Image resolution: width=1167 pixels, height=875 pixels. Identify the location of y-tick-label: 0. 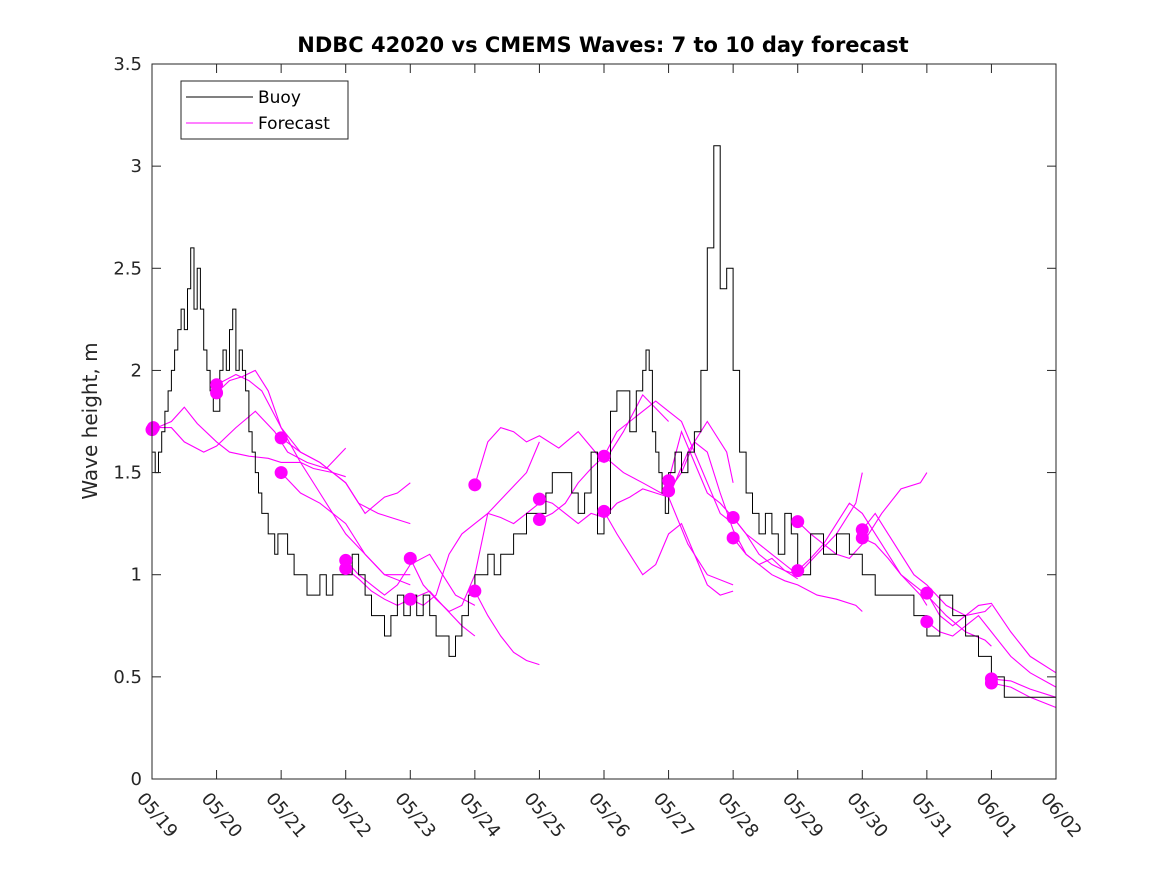
(136, 779).